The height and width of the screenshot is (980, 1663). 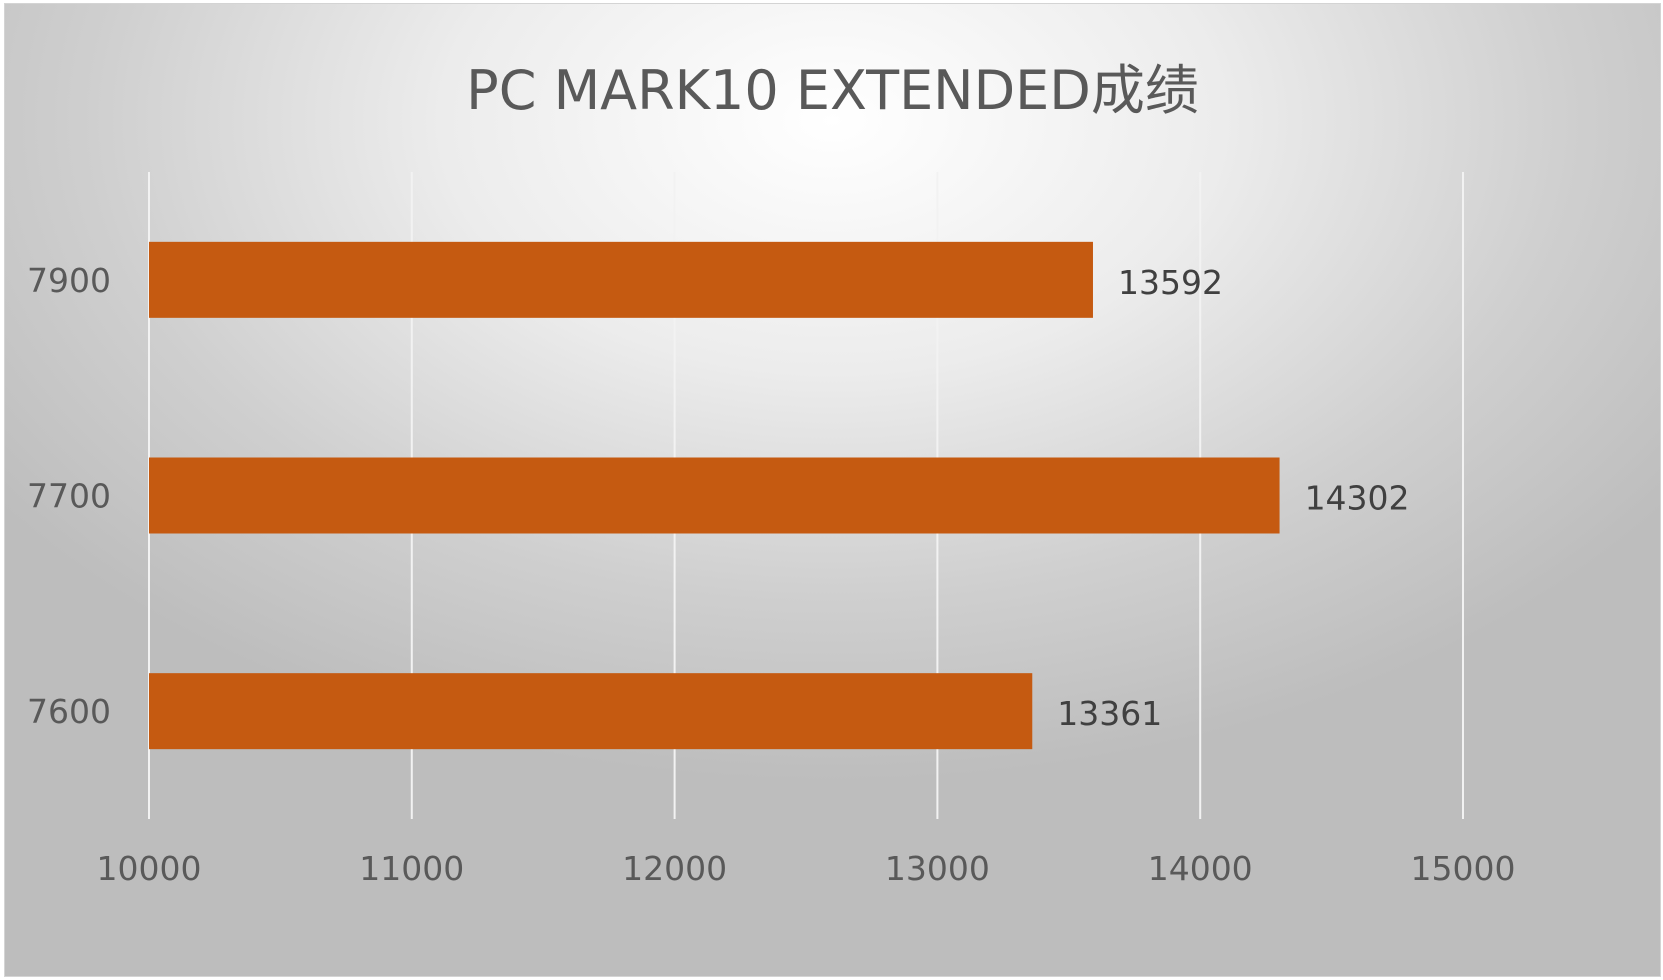 What do you see at coordinates (411, 868) in the screenshot?
I see `x-tick-label-11000: 11000` at bounding box center [411, 868].